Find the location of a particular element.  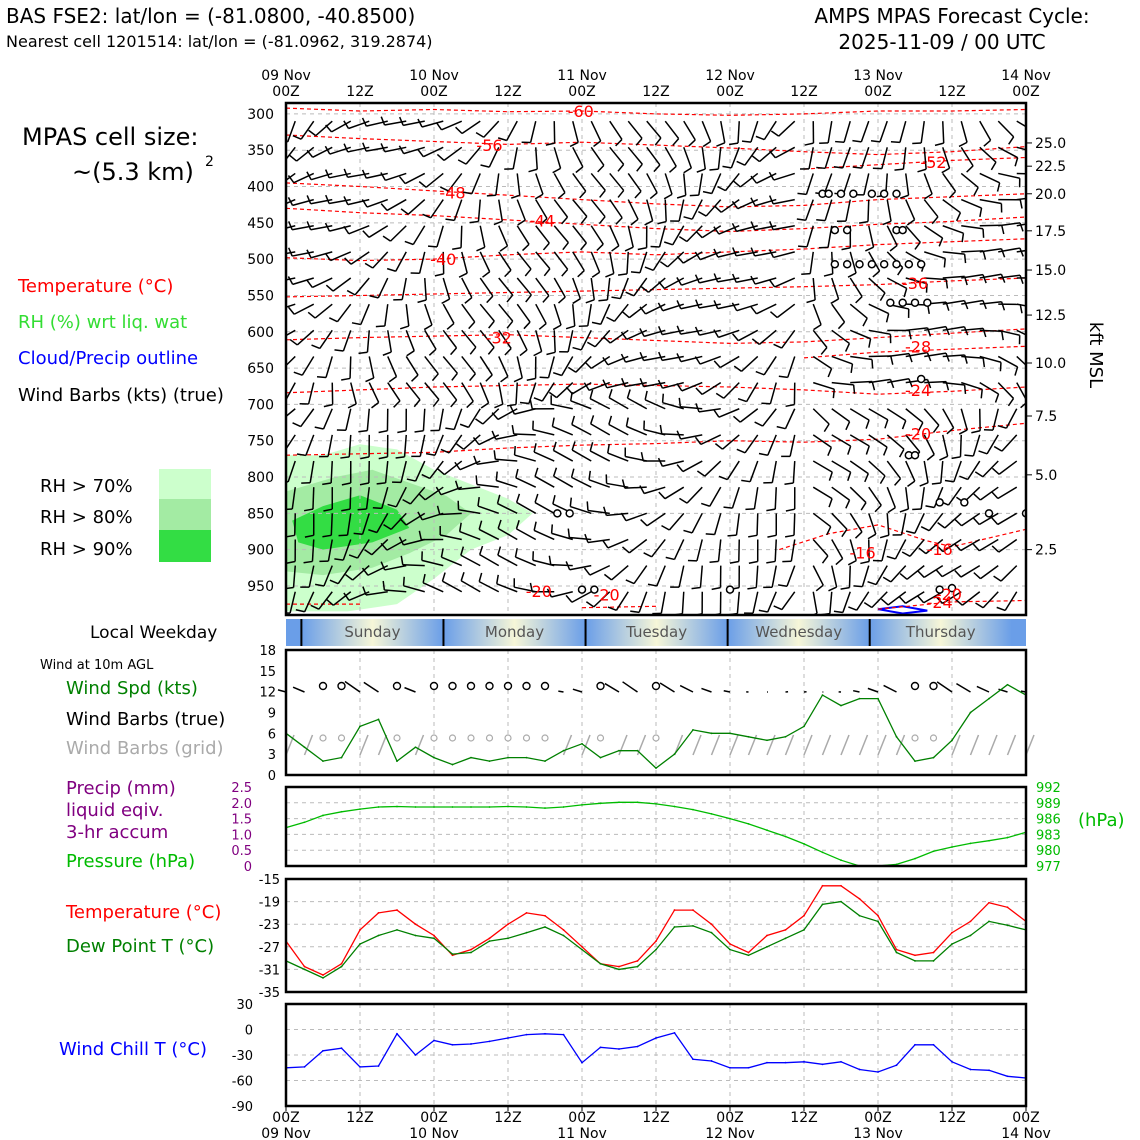

dewpoint-label: Dew Point T (°C) is located at coordinates (140, 946).